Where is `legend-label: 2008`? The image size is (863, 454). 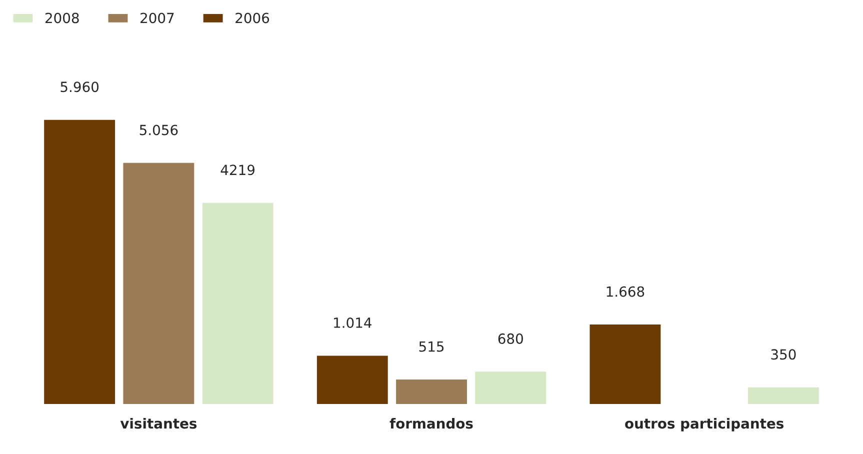
legend-label: 2008 is located at coordinates (62, 18).